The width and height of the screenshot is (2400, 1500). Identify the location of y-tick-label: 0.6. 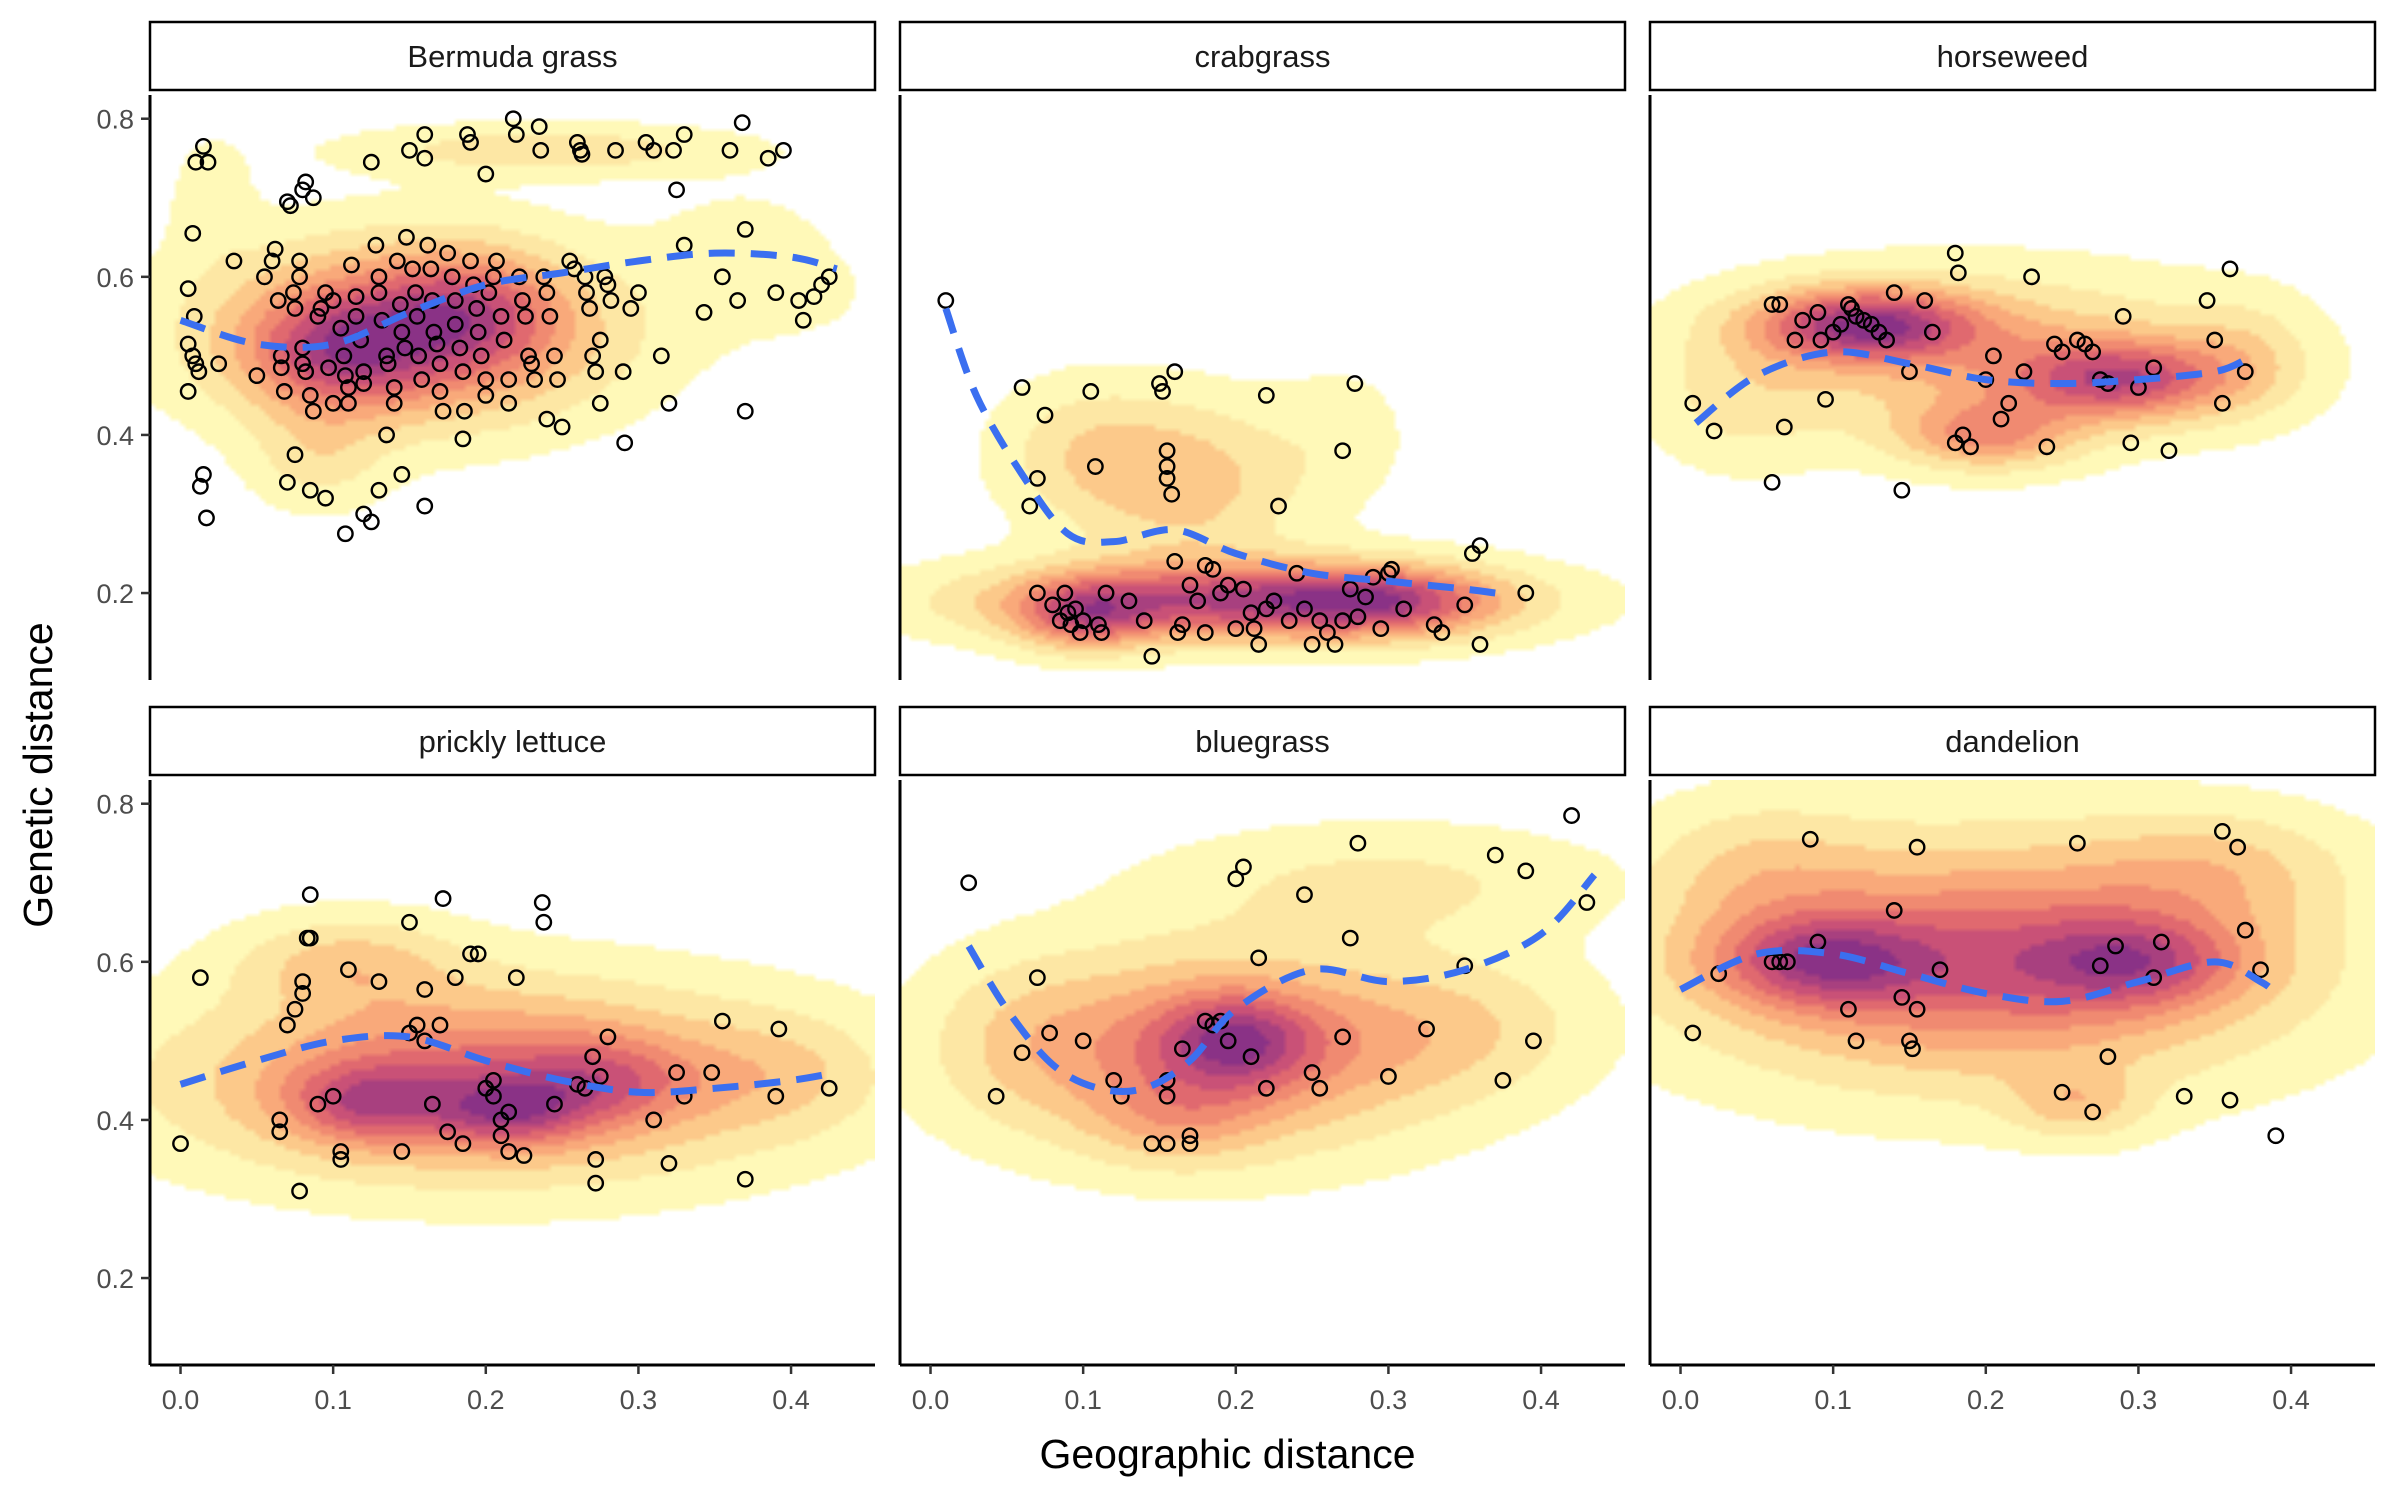
(115, 963).